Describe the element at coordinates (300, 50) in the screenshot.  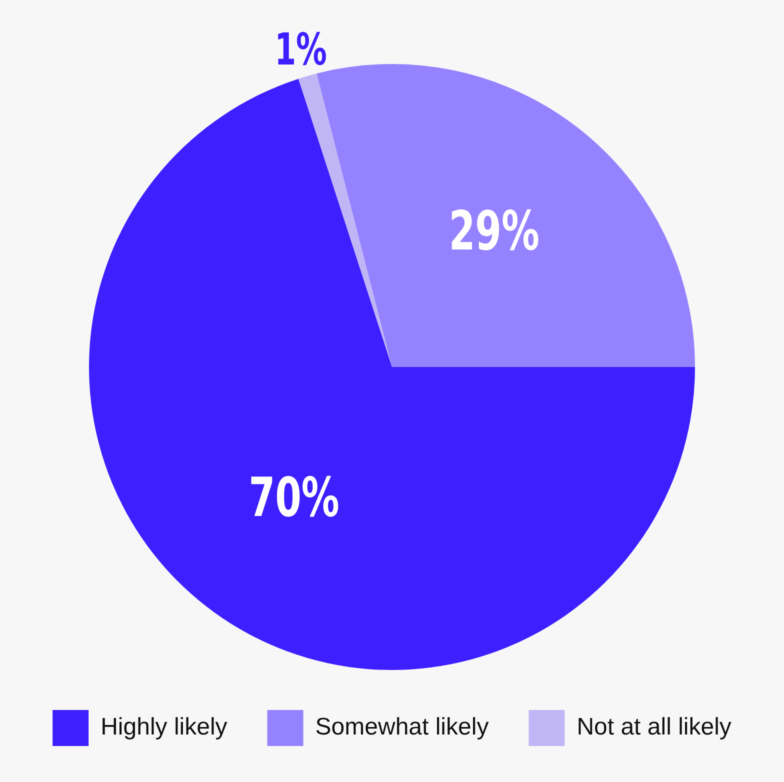
I see `data-label: 1%` at that location.